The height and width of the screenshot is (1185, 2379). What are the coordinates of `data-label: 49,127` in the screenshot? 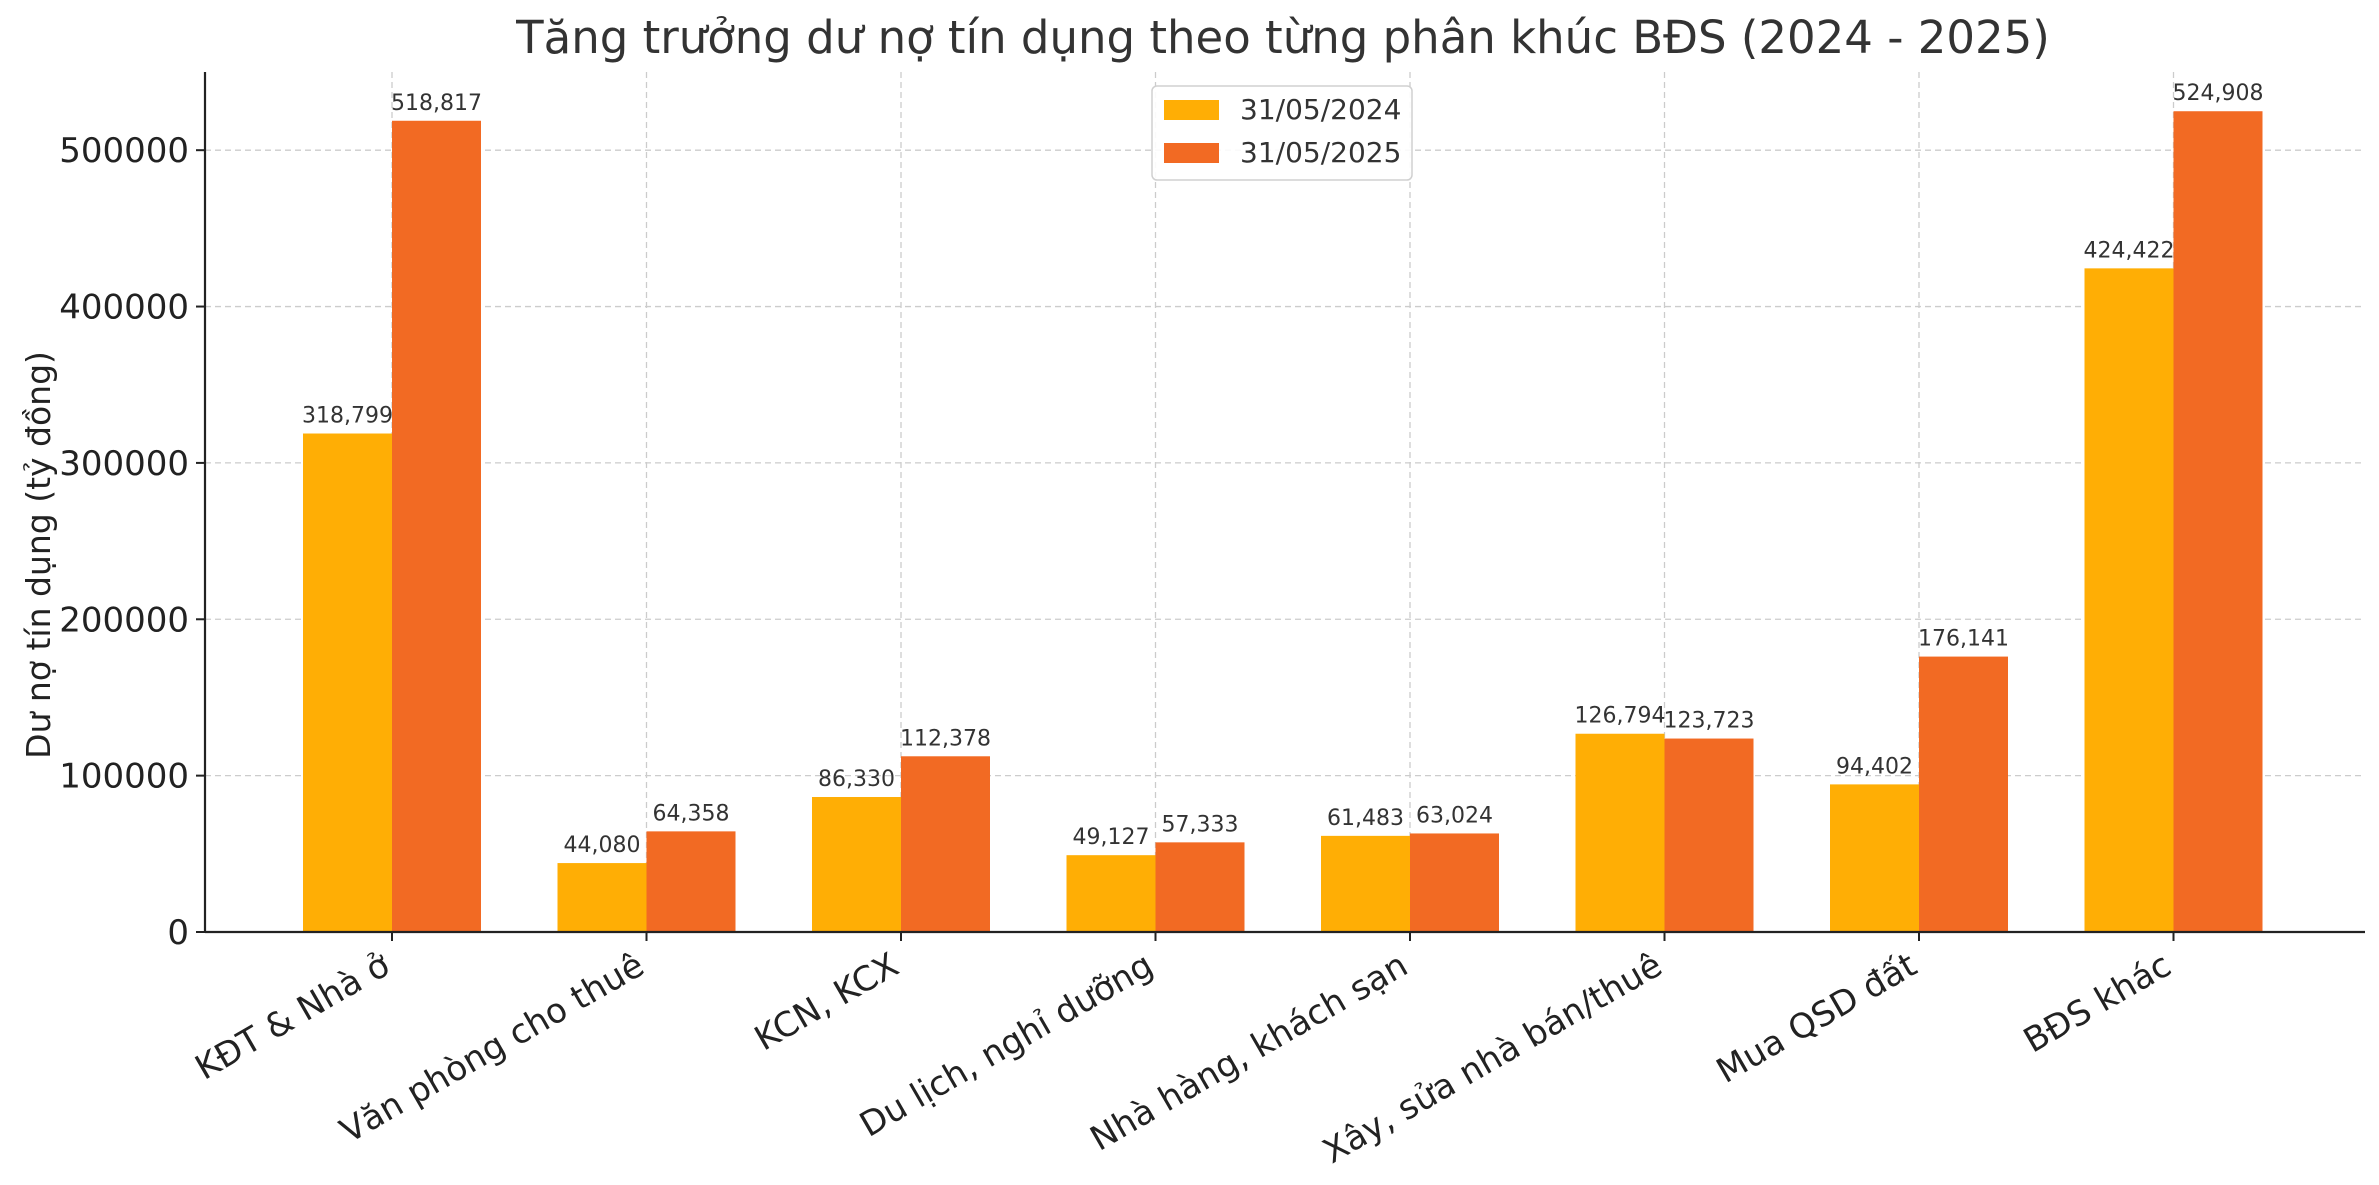 It's located at (1111, 837).